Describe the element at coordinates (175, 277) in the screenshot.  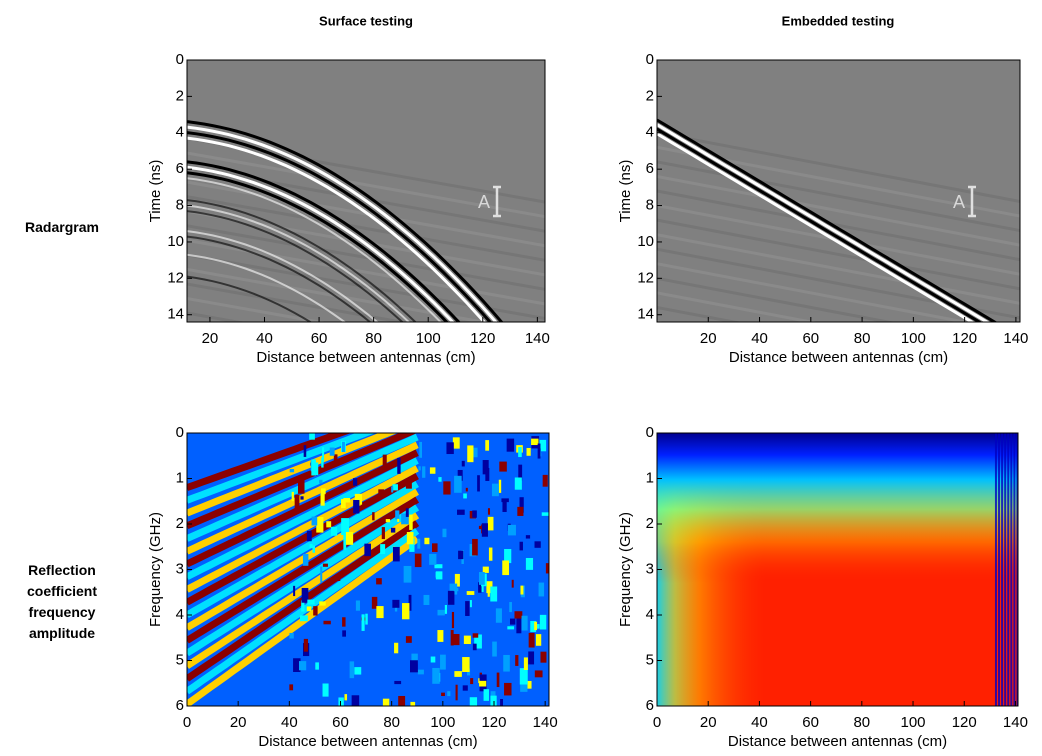
I see `y-tick-label: 12` at that location.